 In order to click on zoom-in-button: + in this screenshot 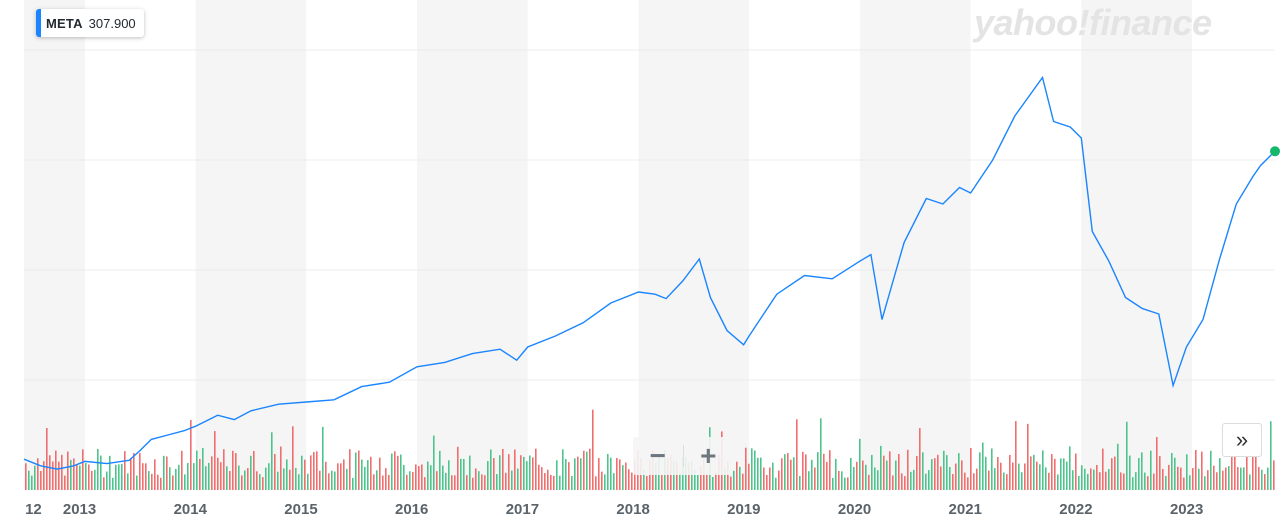, I will do `click(708, 455)`.